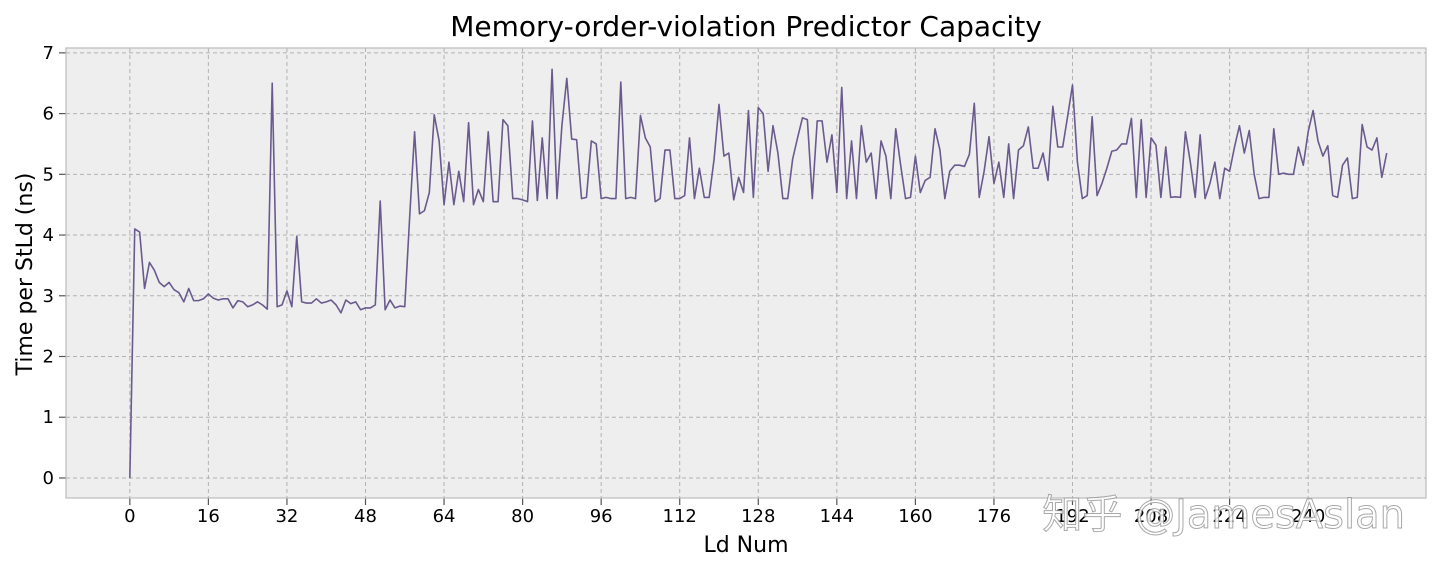  I want to click on y-tick-label: 4, so click(48, 235).